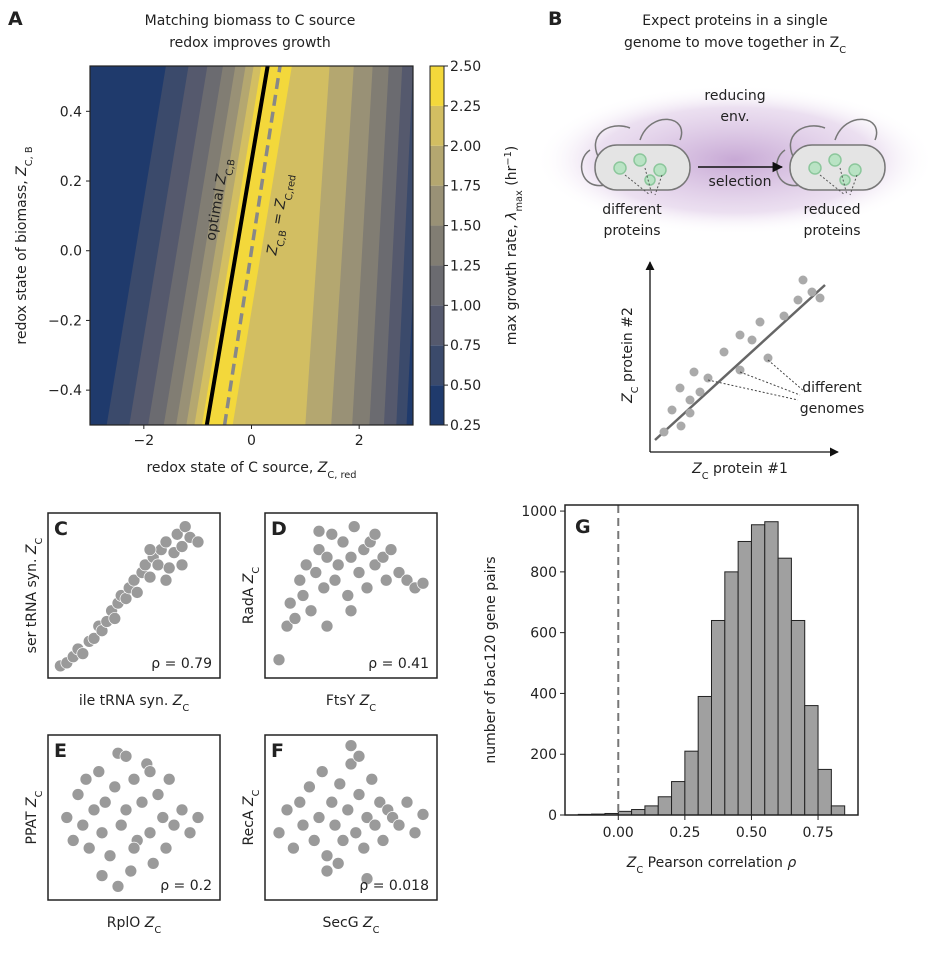  I want to click on line-annotation: ZC,B = ZC,red, so click(281, 215).